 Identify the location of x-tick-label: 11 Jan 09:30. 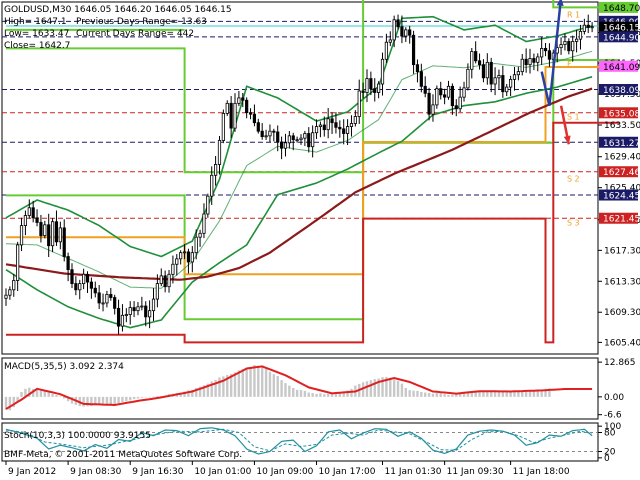
(475, 472).